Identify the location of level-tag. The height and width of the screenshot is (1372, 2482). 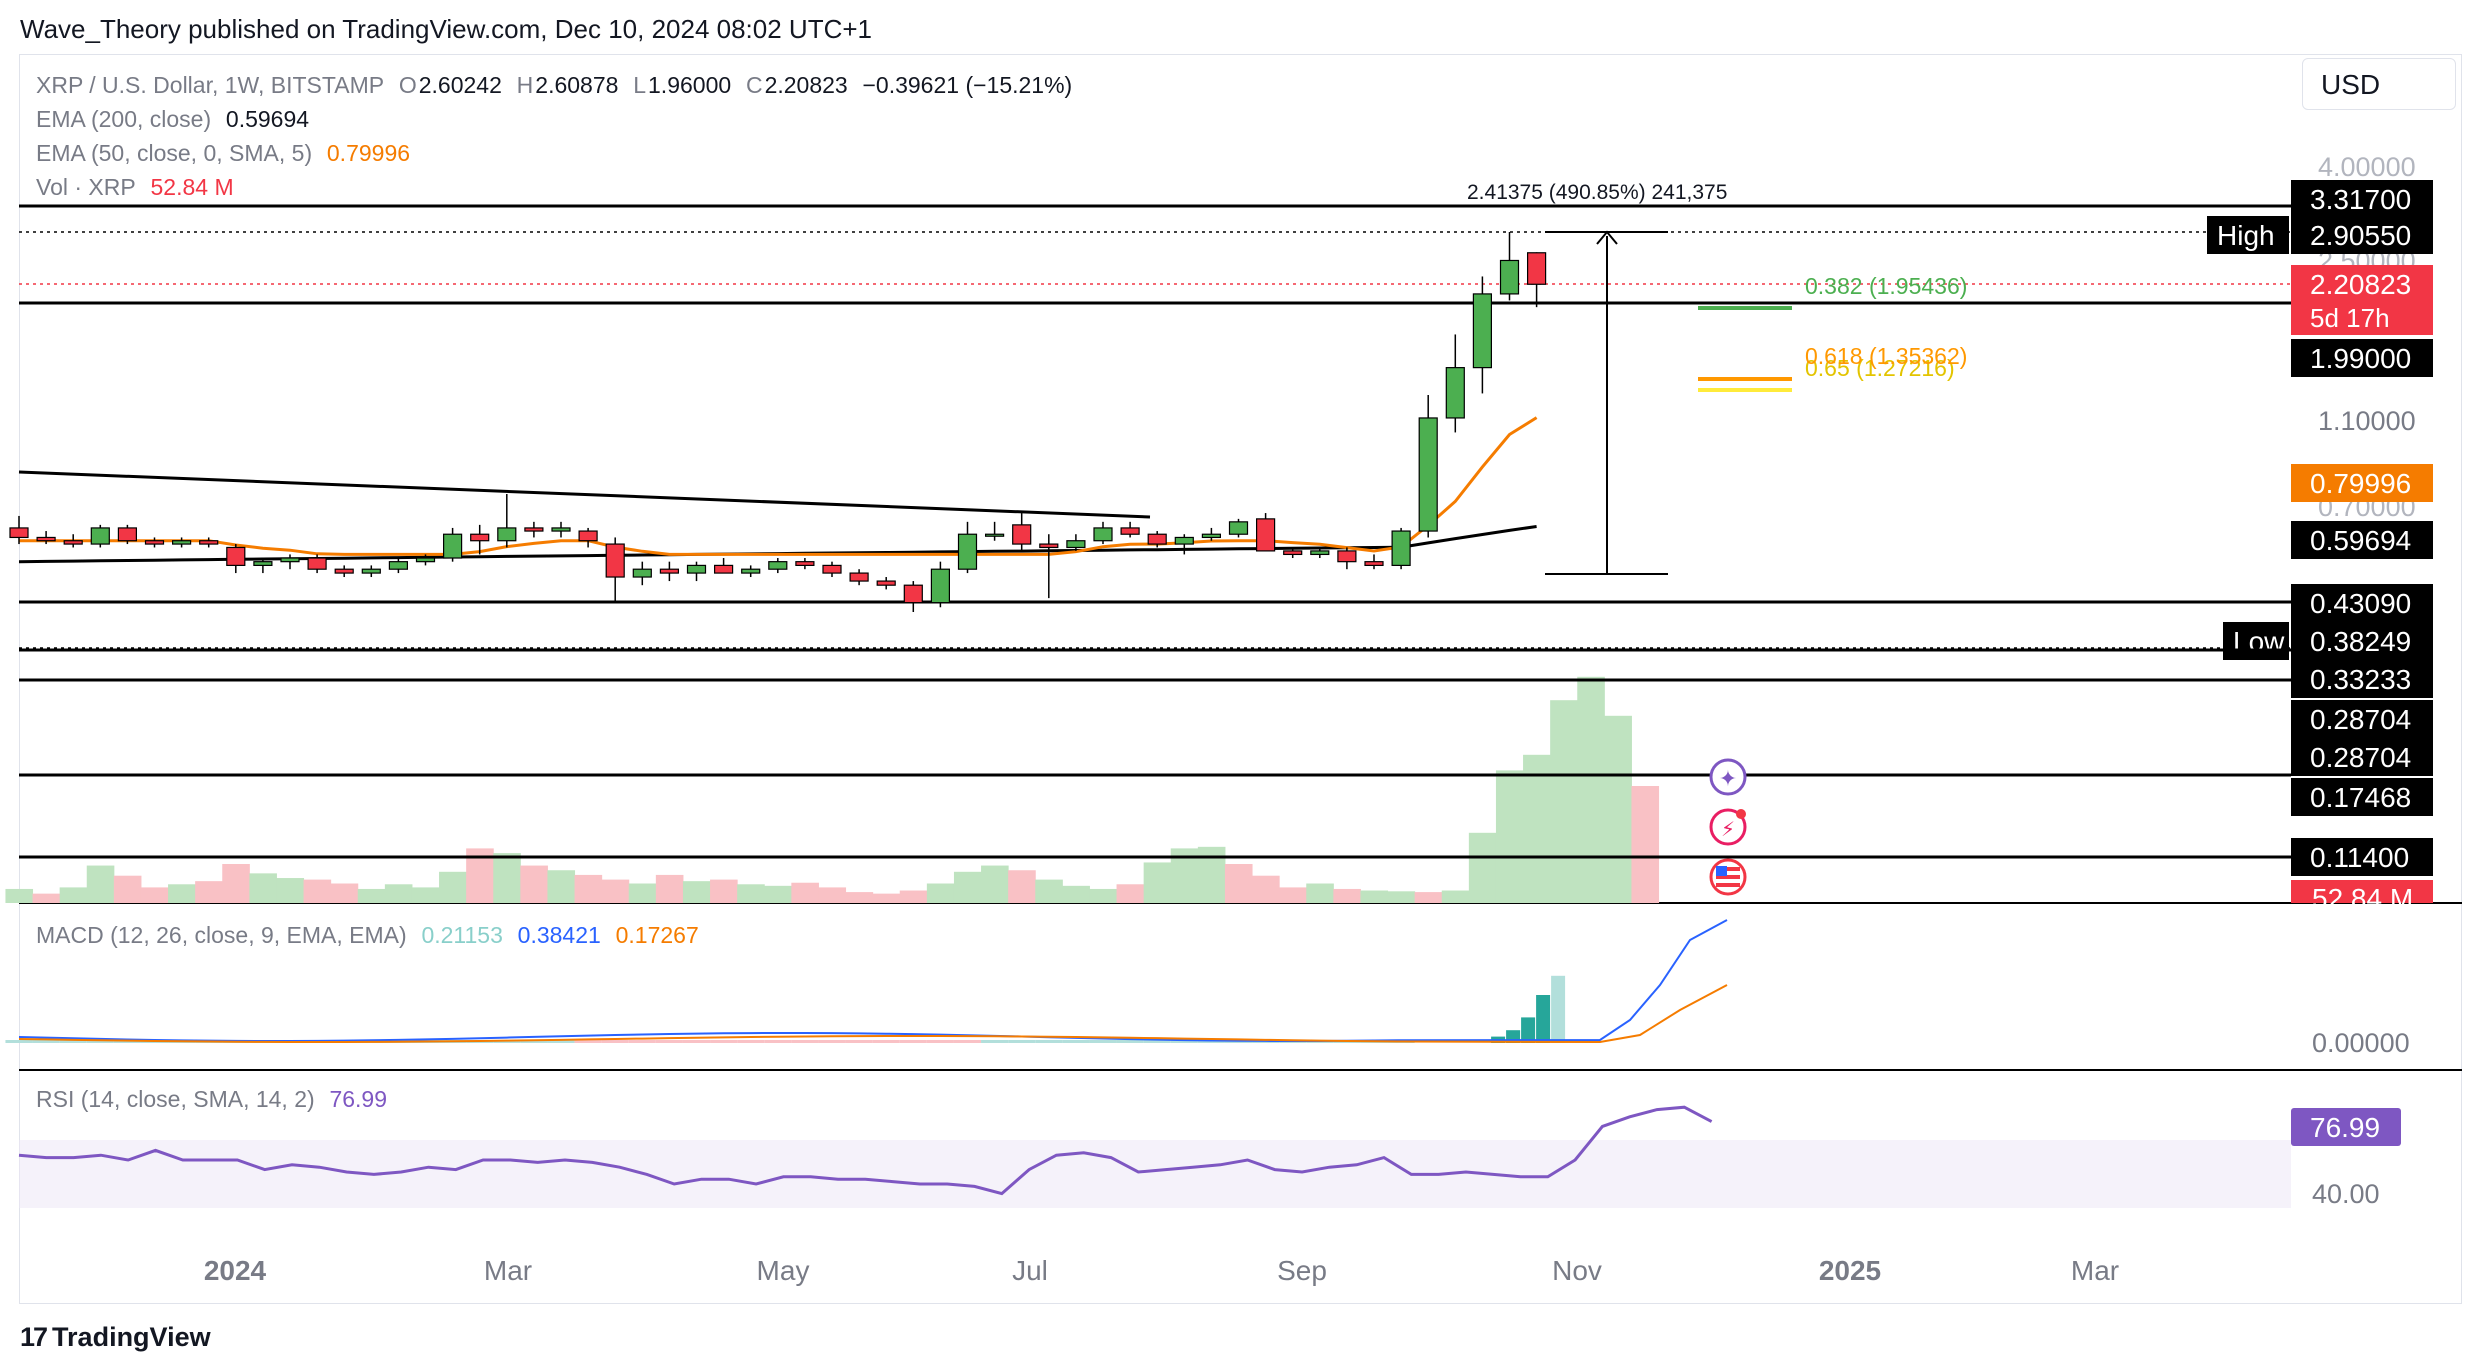
(2248, 235).